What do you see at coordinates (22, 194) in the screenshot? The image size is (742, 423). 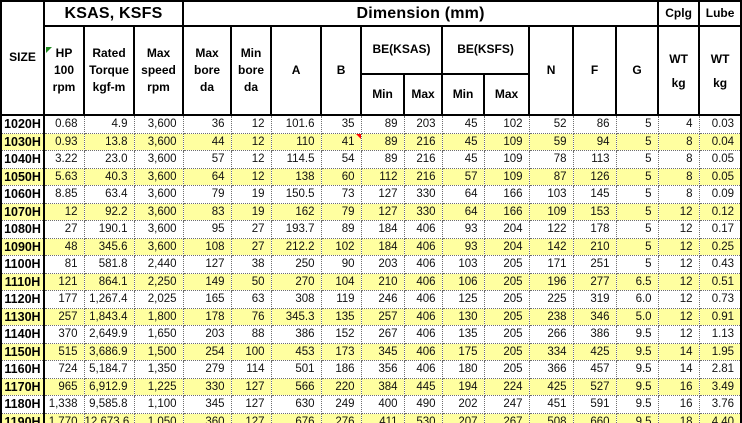 I see `cell-size: 1060H` at bounding box center [22, 194].